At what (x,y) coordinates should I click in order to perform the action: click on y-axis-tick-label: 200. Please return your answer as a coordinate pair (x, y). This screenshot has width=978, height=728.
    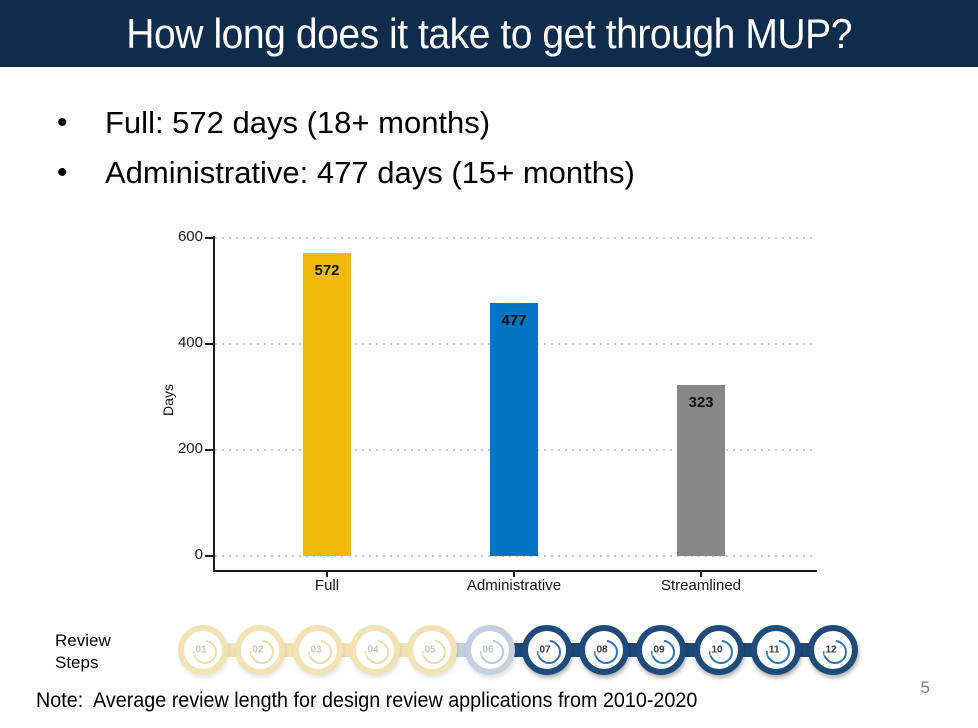
    Looking at the image, I should click on (190, 448).